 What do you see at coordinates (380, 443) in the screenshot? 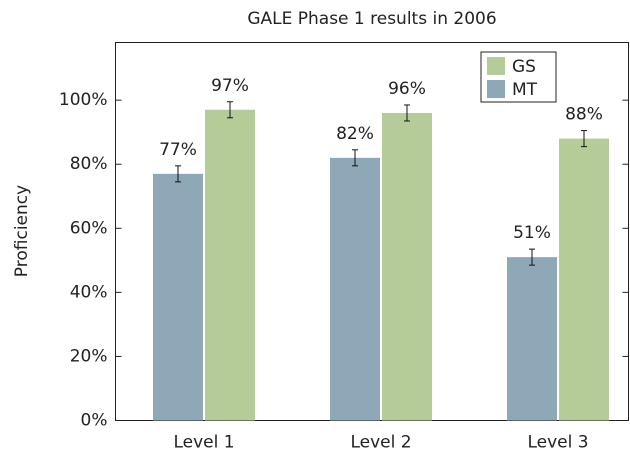
I see `x-tick-label: Level 2` at bounding box center [380, 443].